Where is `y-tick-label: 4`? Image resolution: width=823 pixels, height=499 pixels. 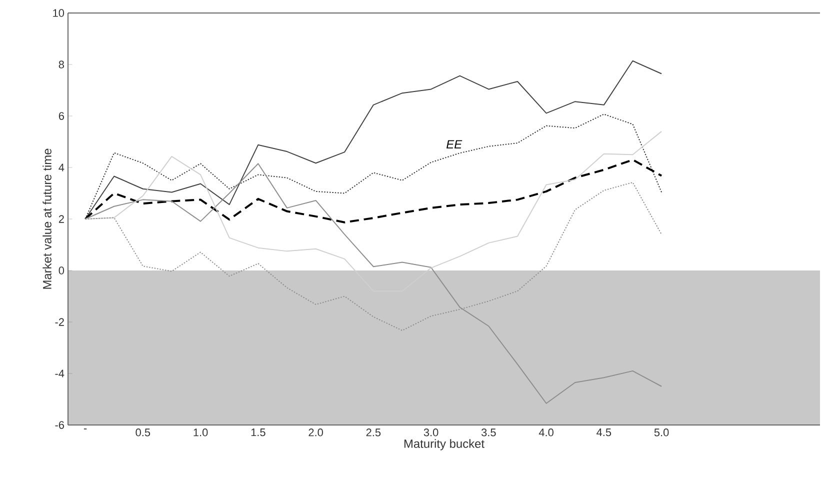
y-tick-label: 4 is located at coordinates (61, 168).